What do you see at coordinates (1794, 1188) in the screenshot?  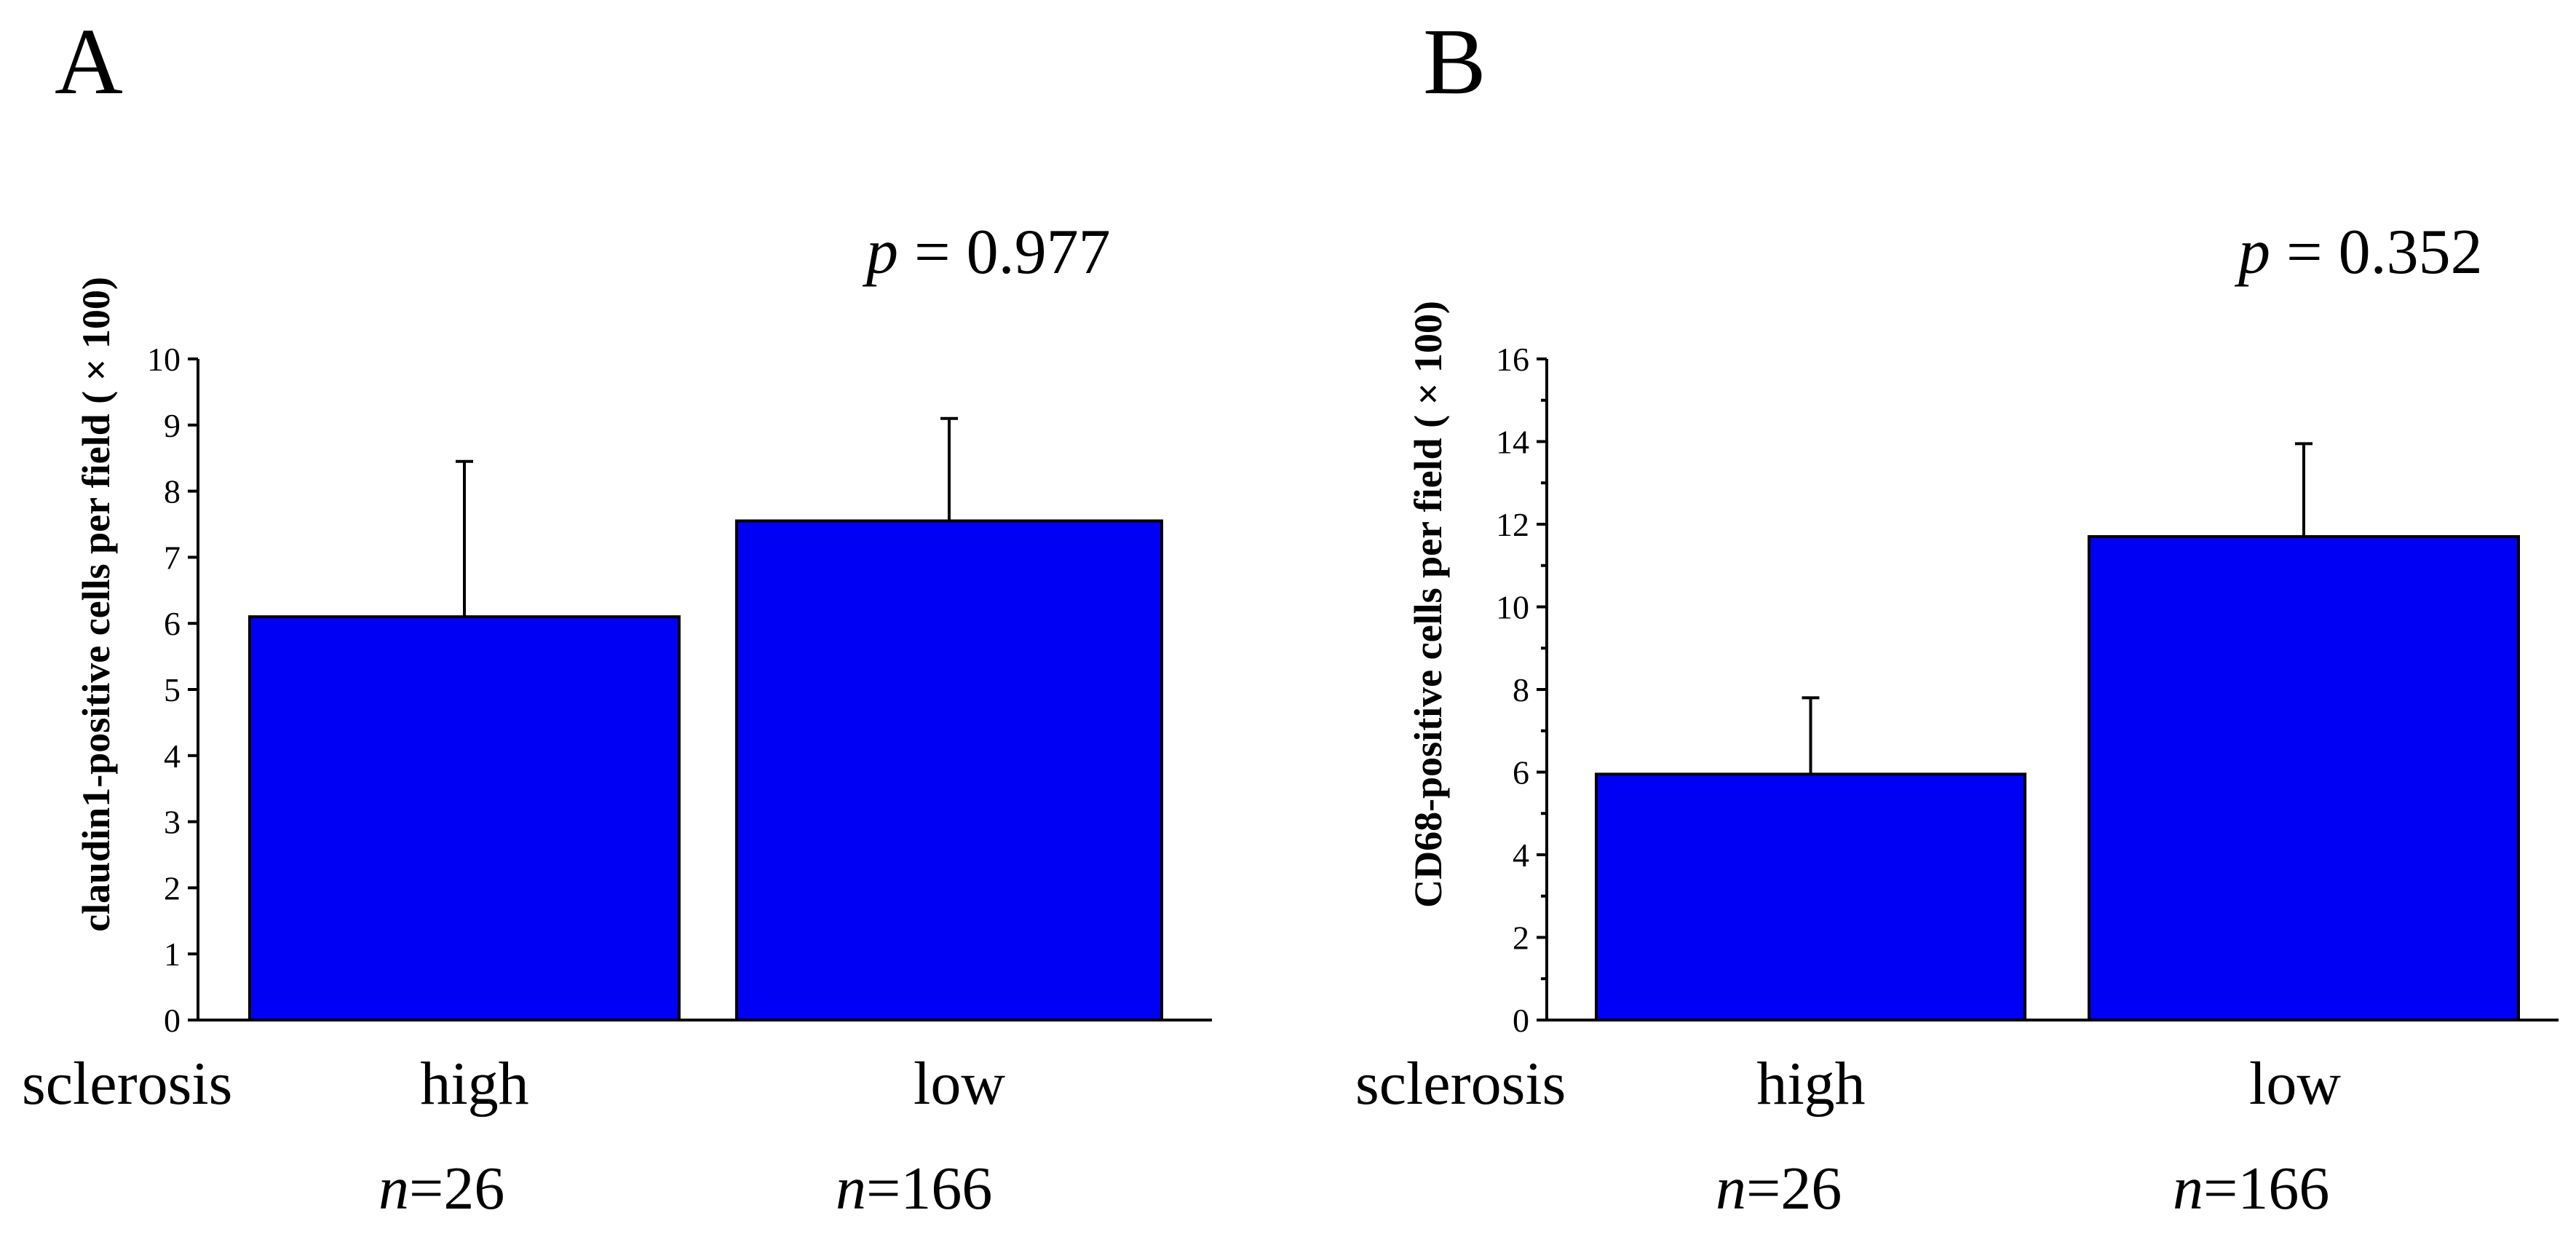 I see `panel-b-n-high-value: =26` at bounding box center [1794, 1188].